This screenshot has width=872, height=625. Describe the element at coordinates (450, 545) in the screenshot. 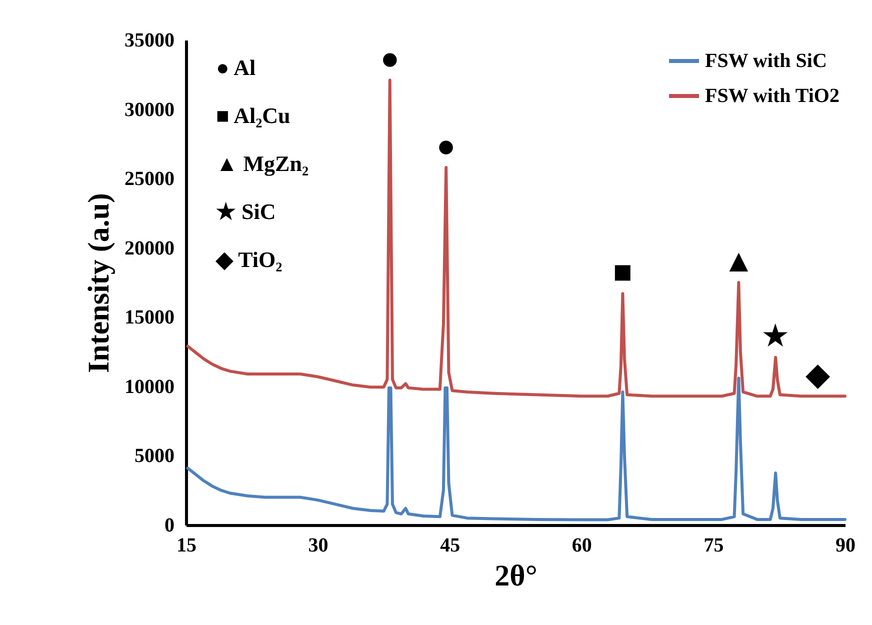

I see `x-tick-label: 45` at that location.